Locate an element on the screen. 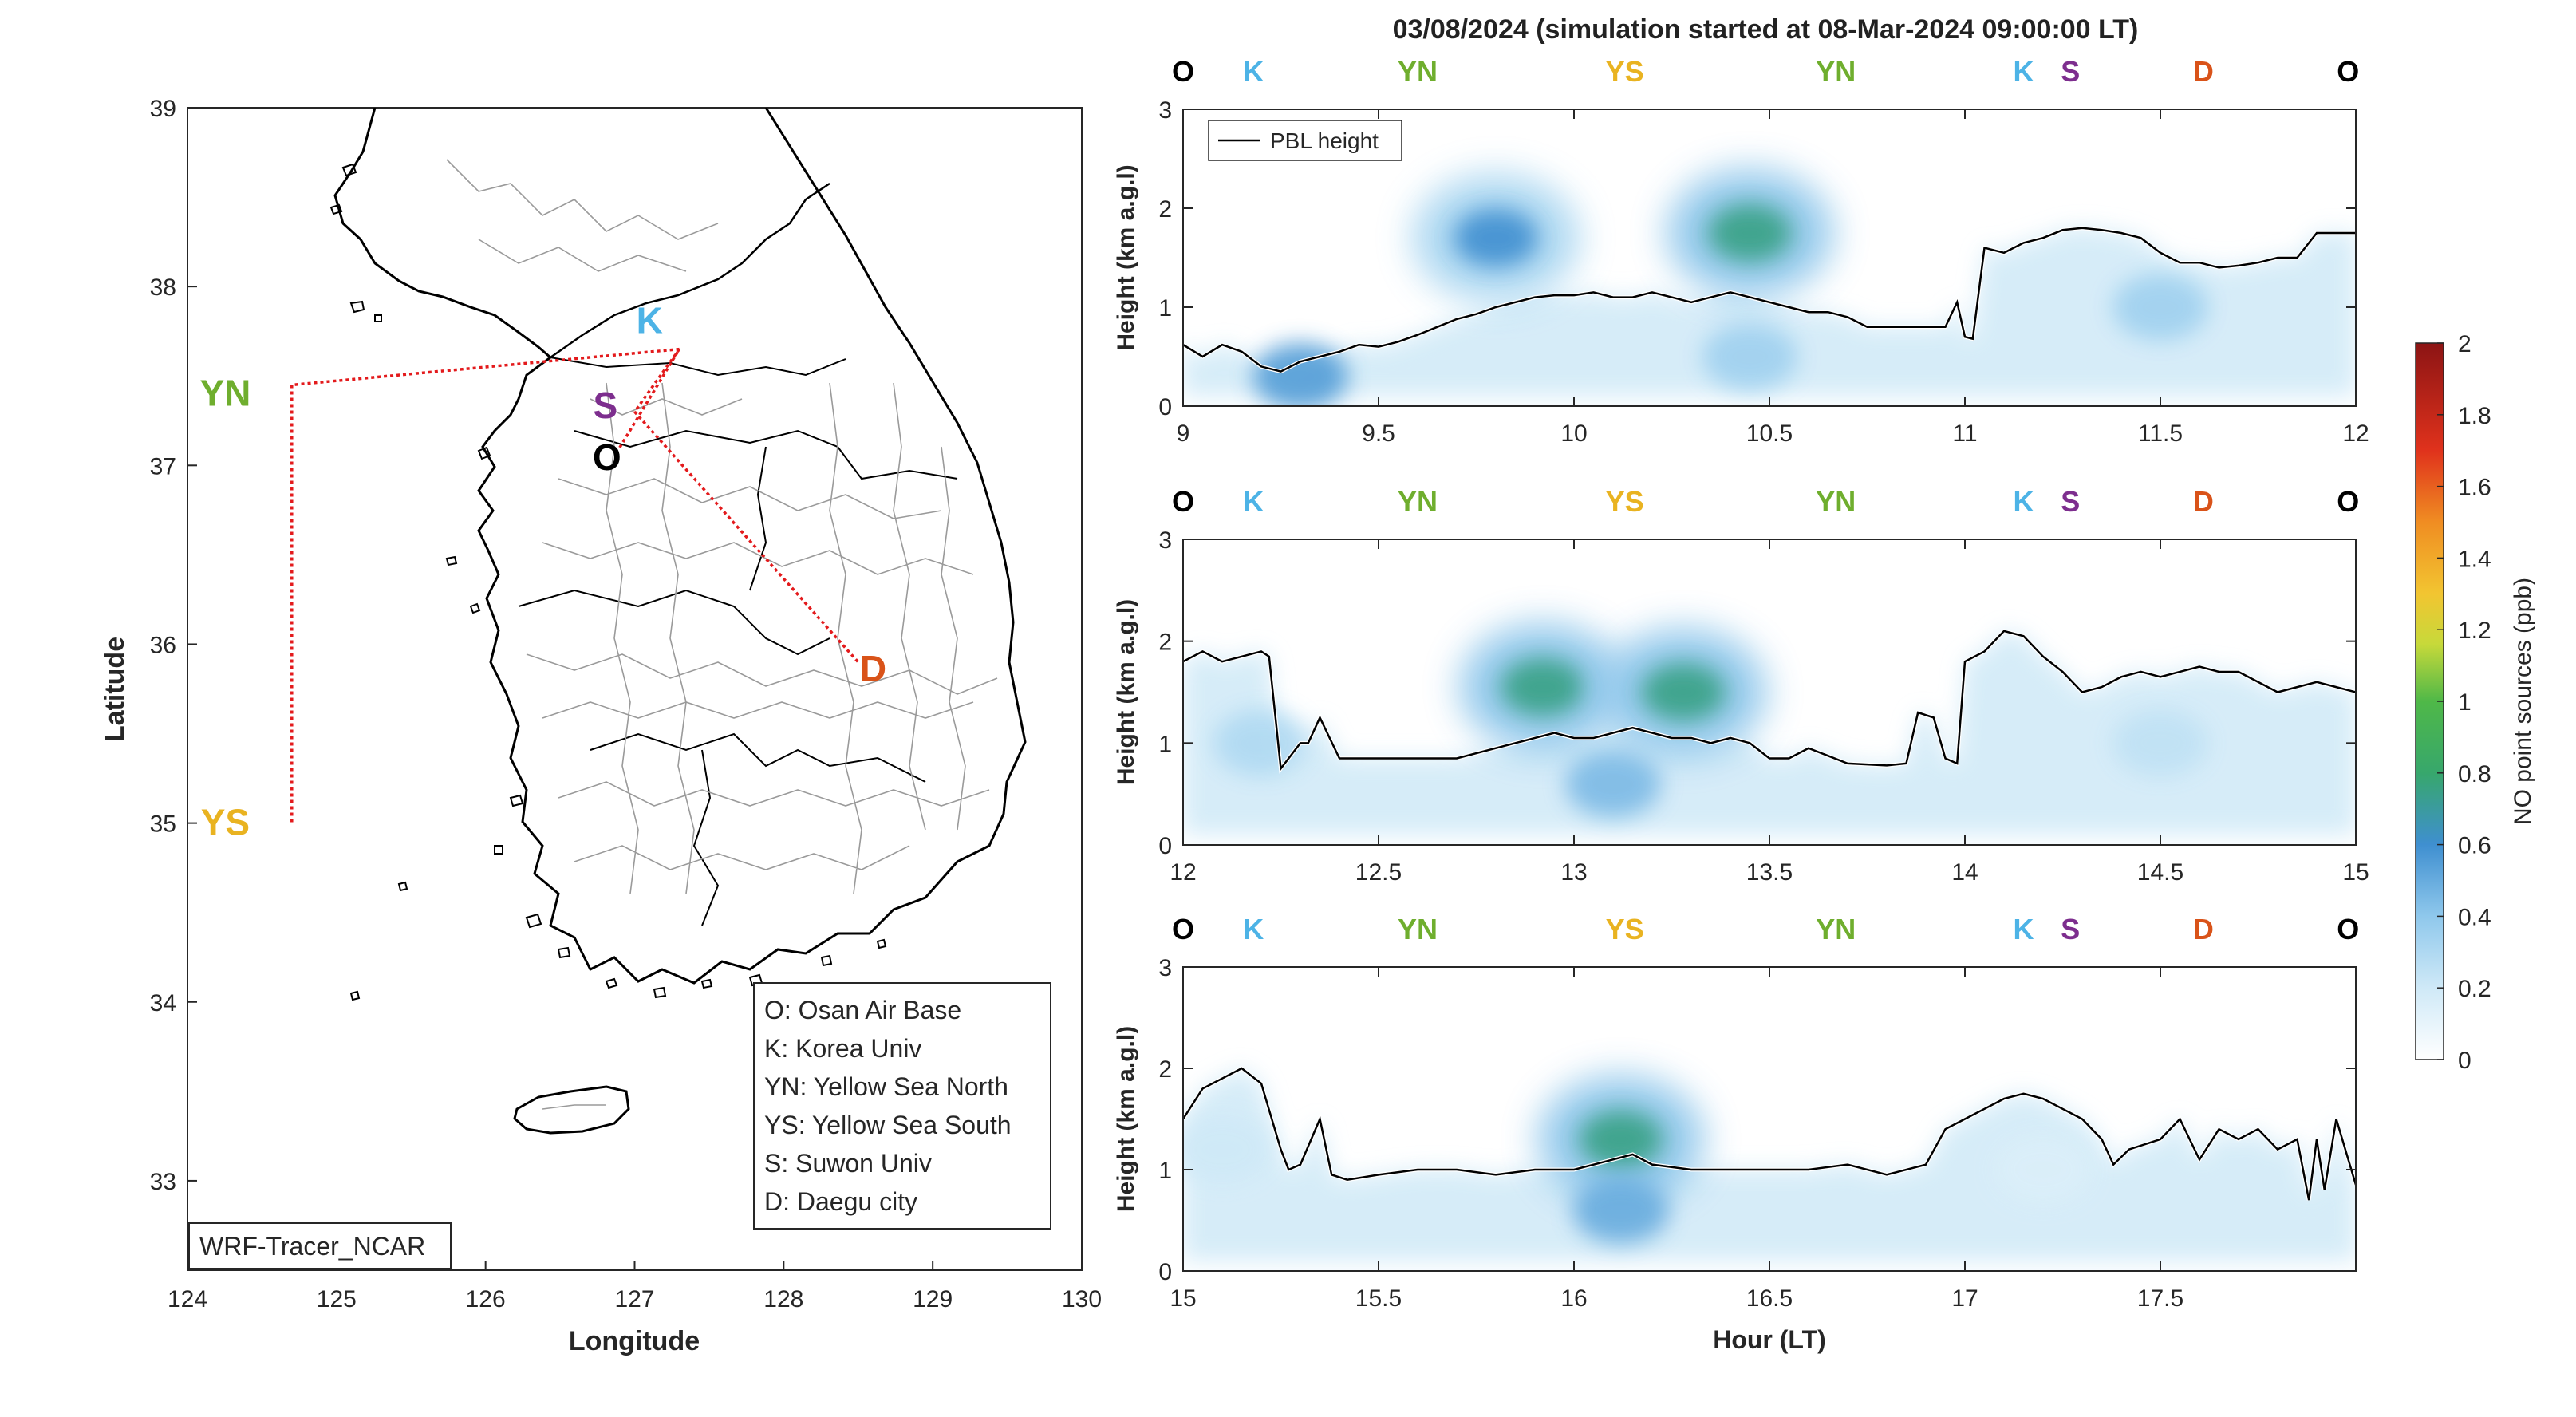  y-axis-label: Height (km a.g.l) is located at coordinates (1126, 692).